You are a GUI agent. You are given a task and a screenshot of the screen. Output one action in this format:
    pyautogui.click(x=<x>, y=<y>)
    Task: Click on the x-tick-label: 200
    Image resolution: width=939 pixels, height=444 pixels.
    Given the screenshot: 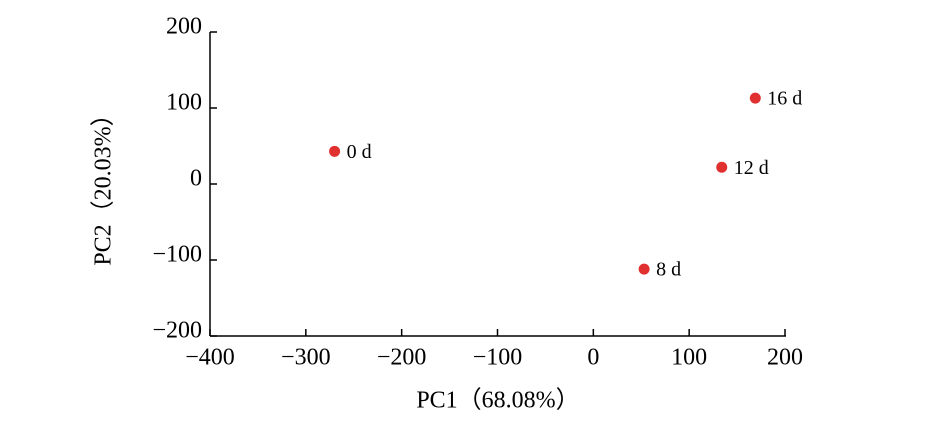 What is the action you would take?
    pyautogui.click(x=785, y=358)
    